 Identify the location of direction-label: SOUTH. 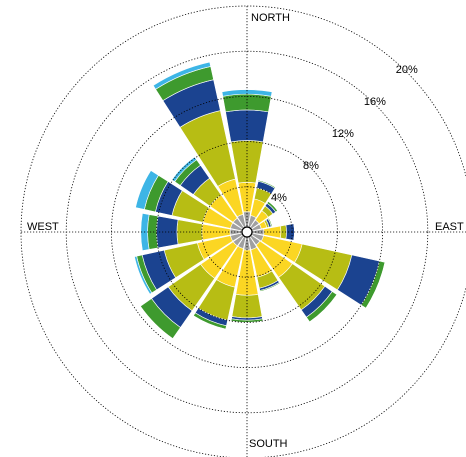
(268, 444).